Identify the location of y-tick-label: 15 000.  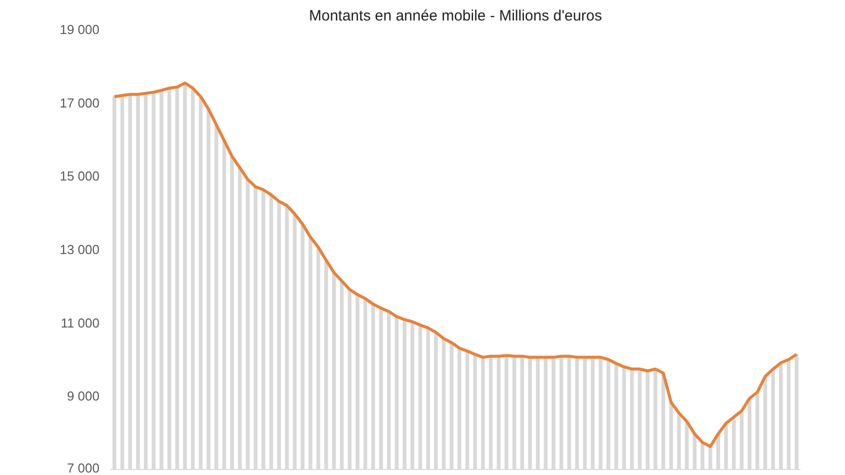
(80, 176).